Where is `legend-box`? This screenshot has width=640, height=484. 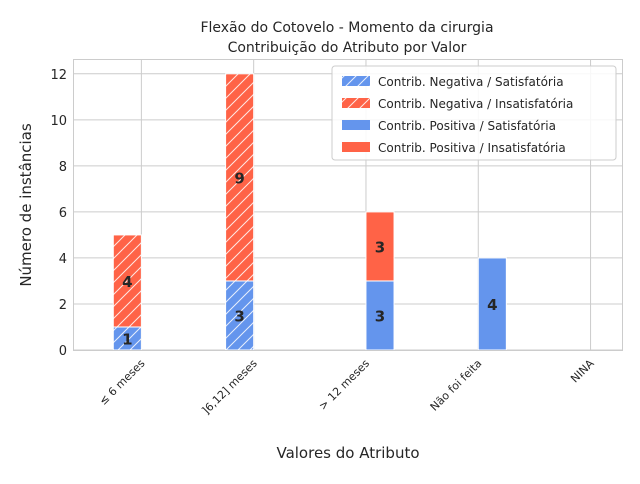
legend-box is located at coordinates (474, 113).